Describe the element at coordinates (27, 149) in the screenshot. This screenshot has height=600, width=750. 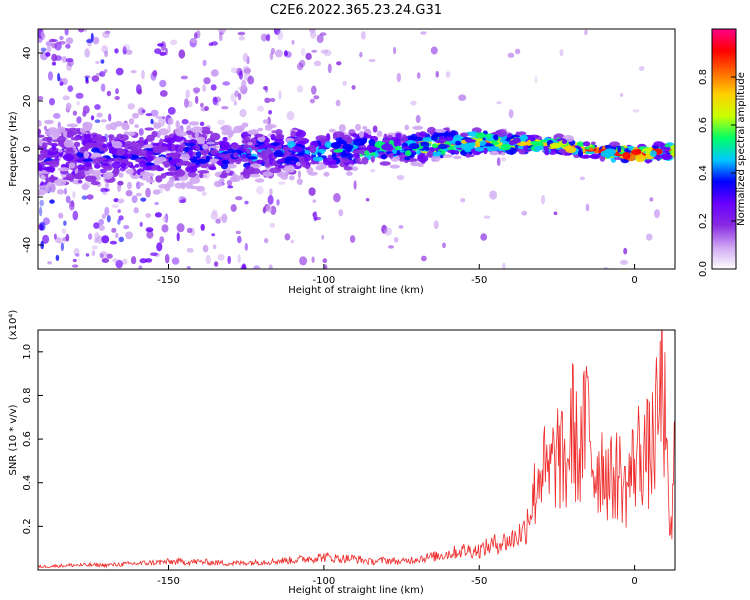
I see `spectrogram-y-tick-label: 0` at that location.